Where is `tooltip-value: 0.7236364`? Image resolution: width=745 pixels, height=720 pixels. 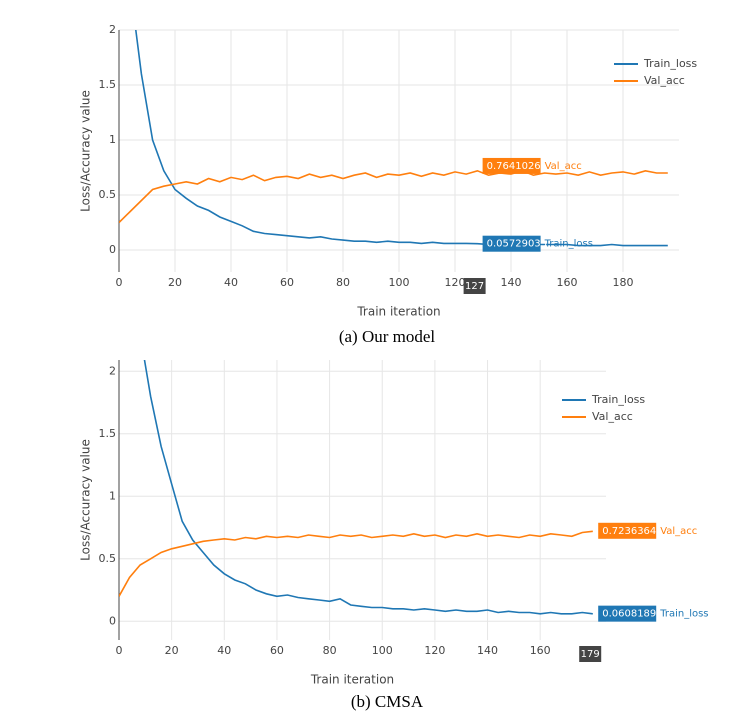
tooltip-value: 0.7236364 is located at coordinates (629, 531).